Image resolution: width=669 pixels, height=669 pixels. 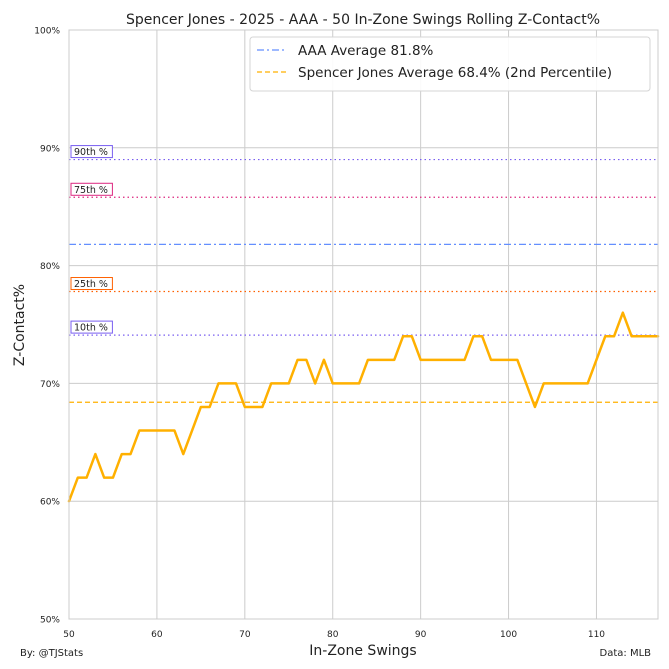 I want to click on y-tick-label: 60%, so click(x=50, y=503).